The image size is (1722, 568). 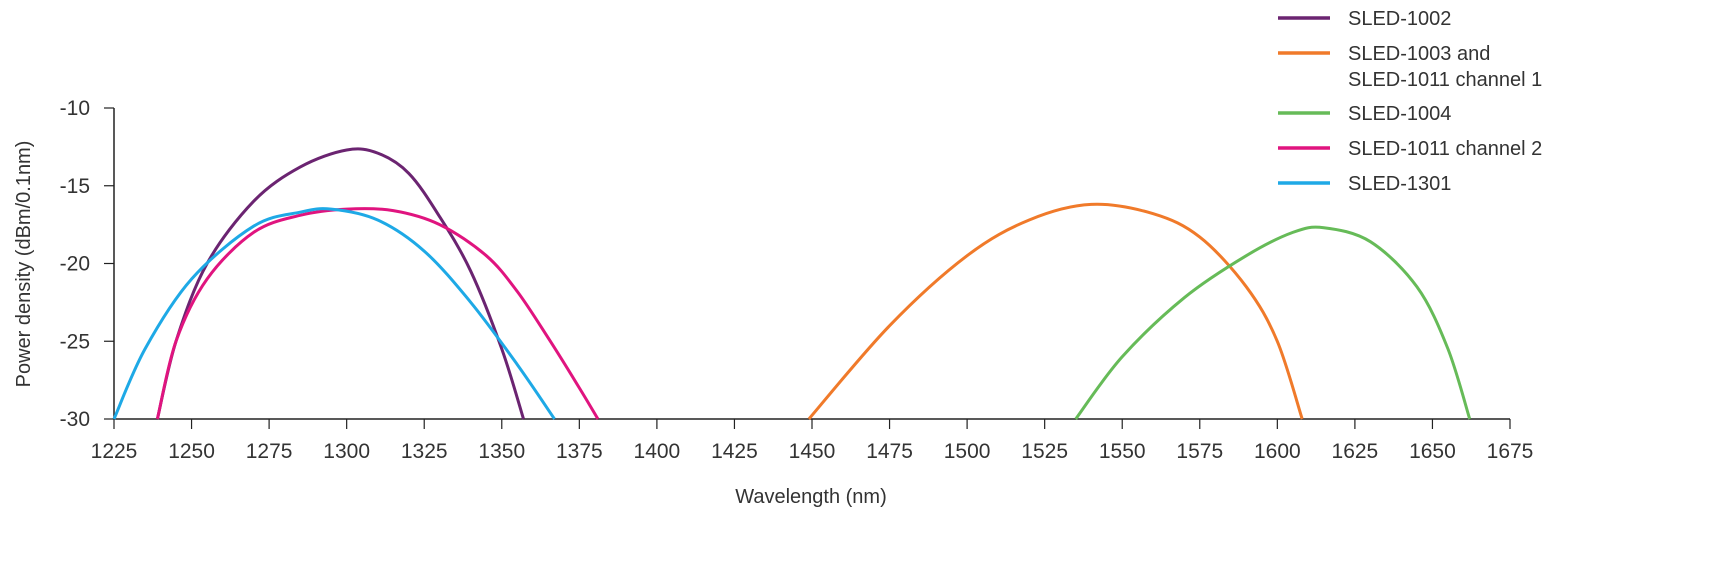 What do you see at coordinates (75, 186) in the screenshot?
I see `y-tick-label: -15` at bounding box center [75, 186].